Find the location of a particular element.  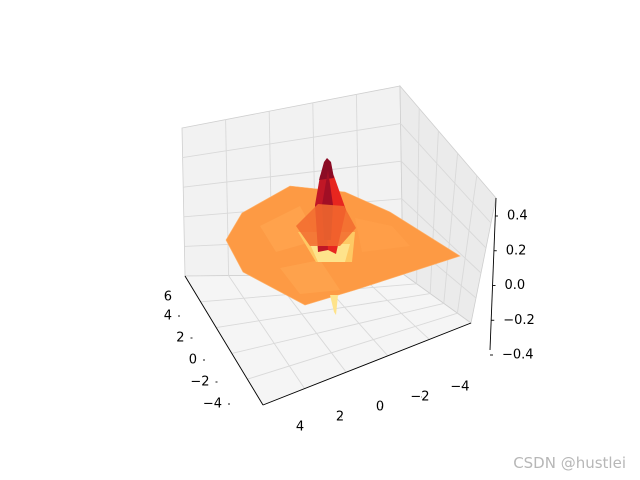

y-tick-label: −4 is located at coordinates (212, 404).